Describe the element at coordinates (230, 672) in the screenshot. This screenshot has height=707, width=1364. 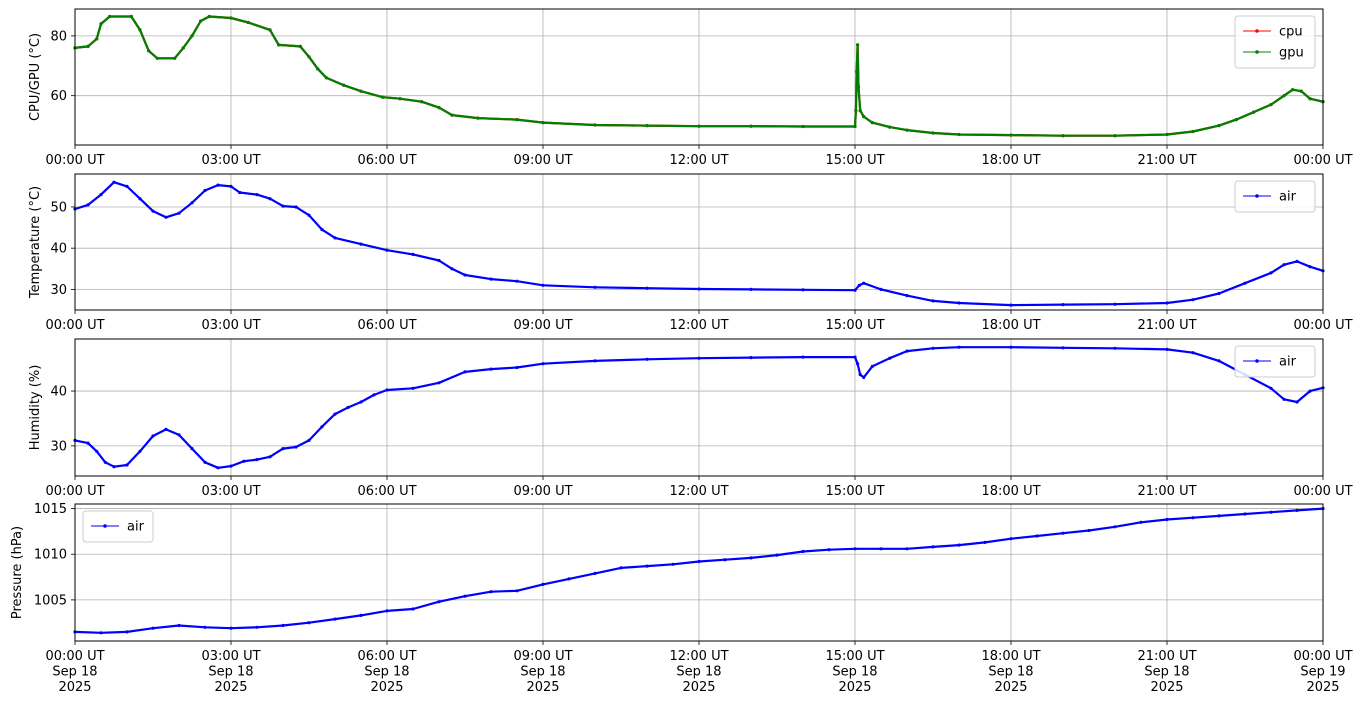
I see `x-tick-label: 03:00 UT Sep 18 2025` at that location.